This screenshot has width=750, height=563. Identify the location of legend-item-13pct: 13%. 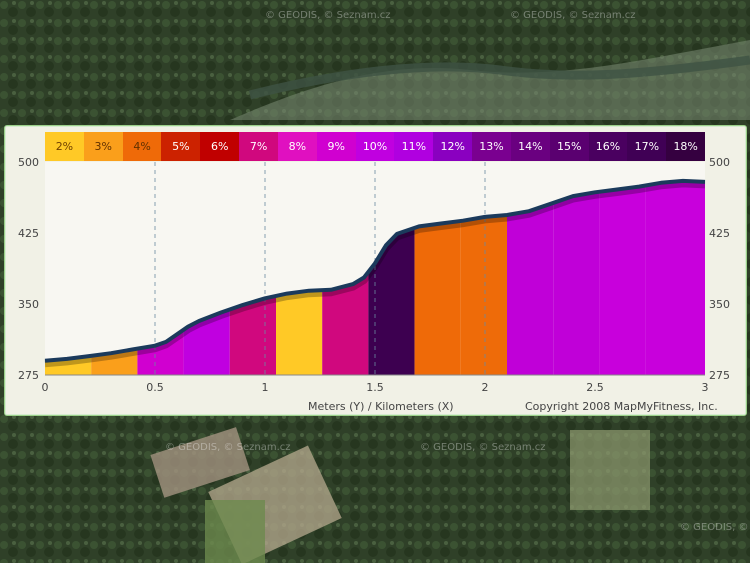
(491, 146).